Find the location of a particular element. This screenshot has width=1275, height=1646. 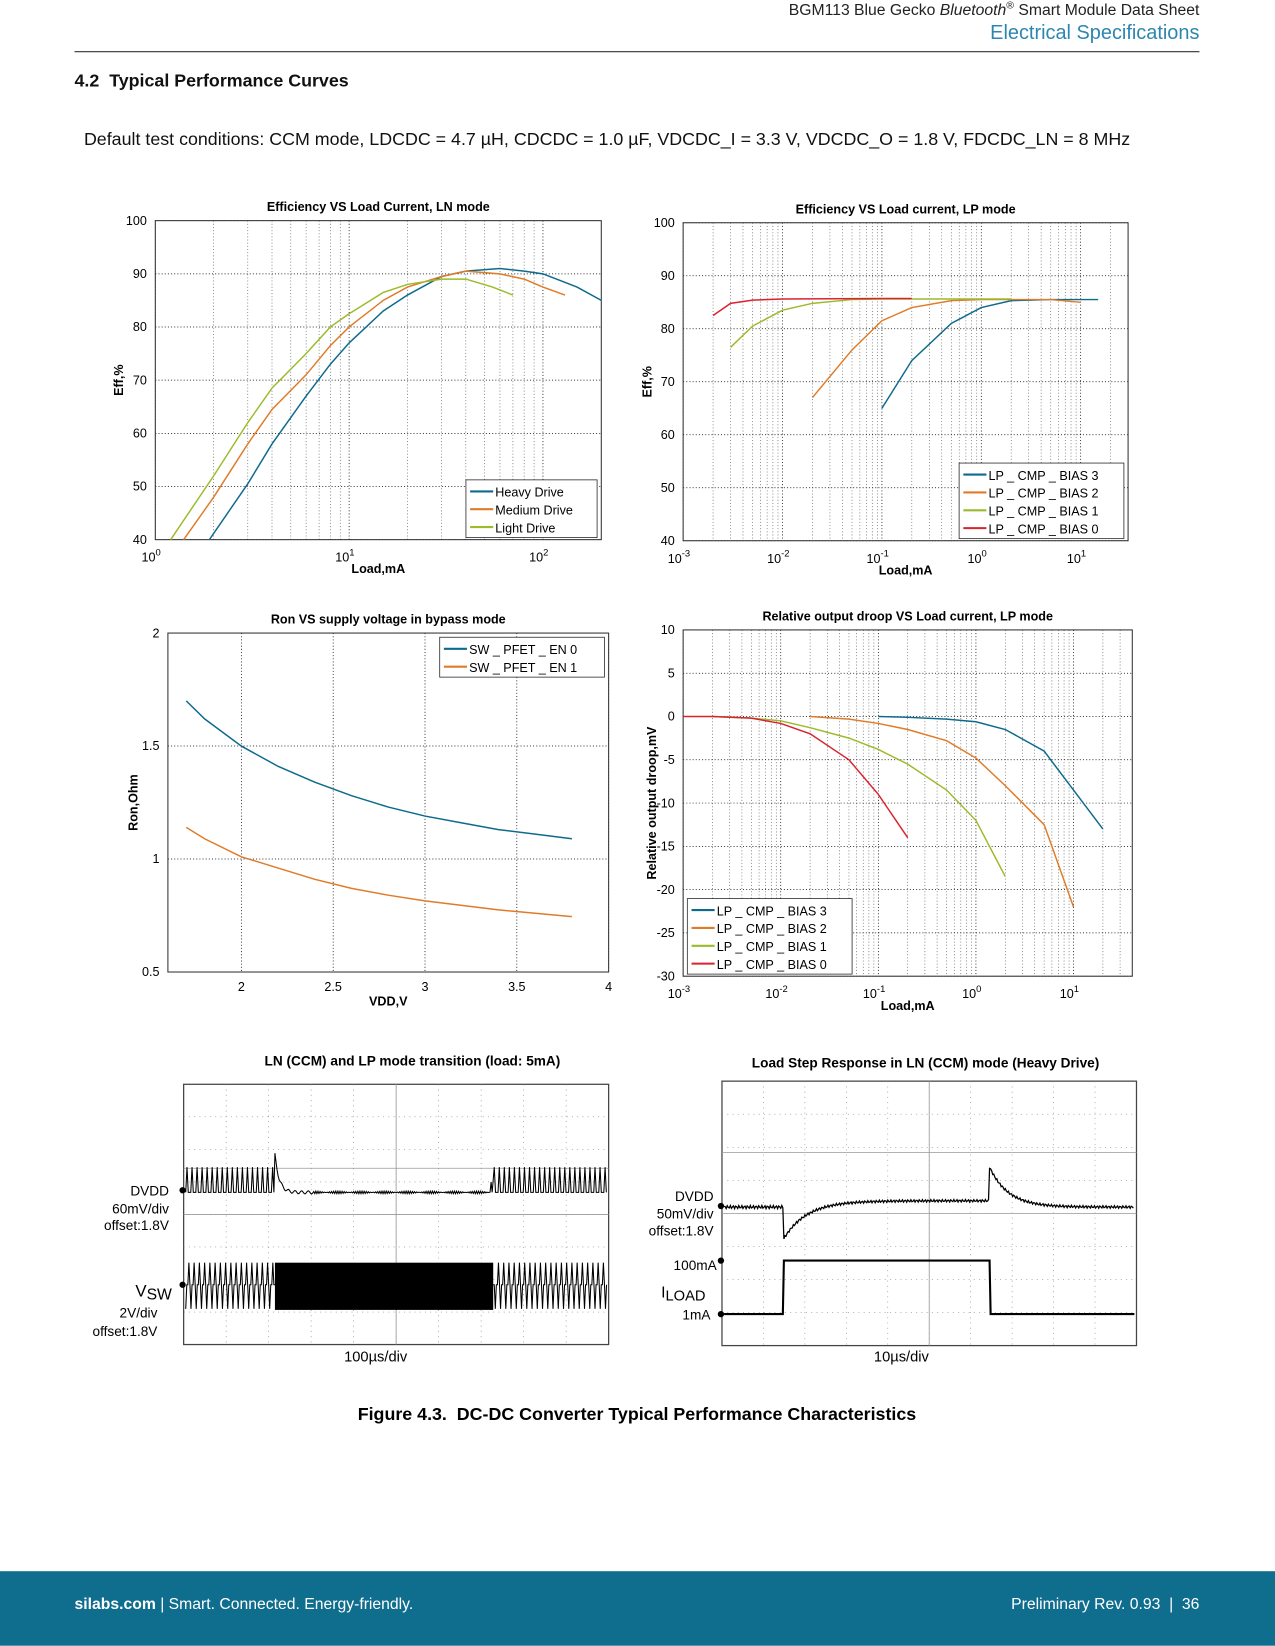

x-tick-label: 10⁰ is located at coordinates (976, 556).